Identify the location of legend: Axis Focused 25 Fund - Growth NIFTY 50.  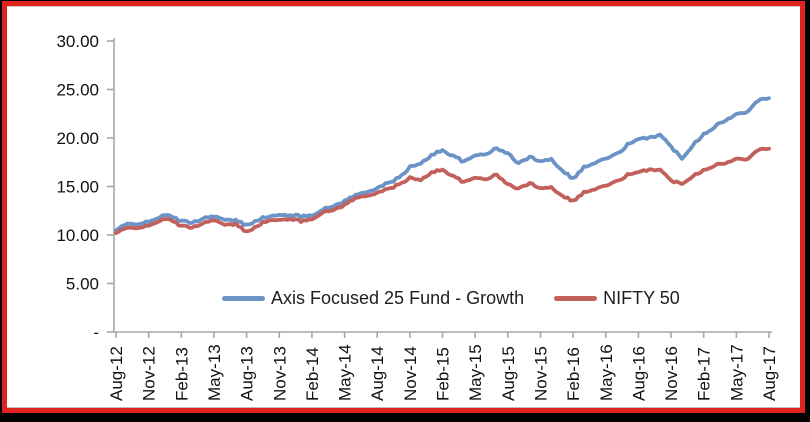
(451, 298).